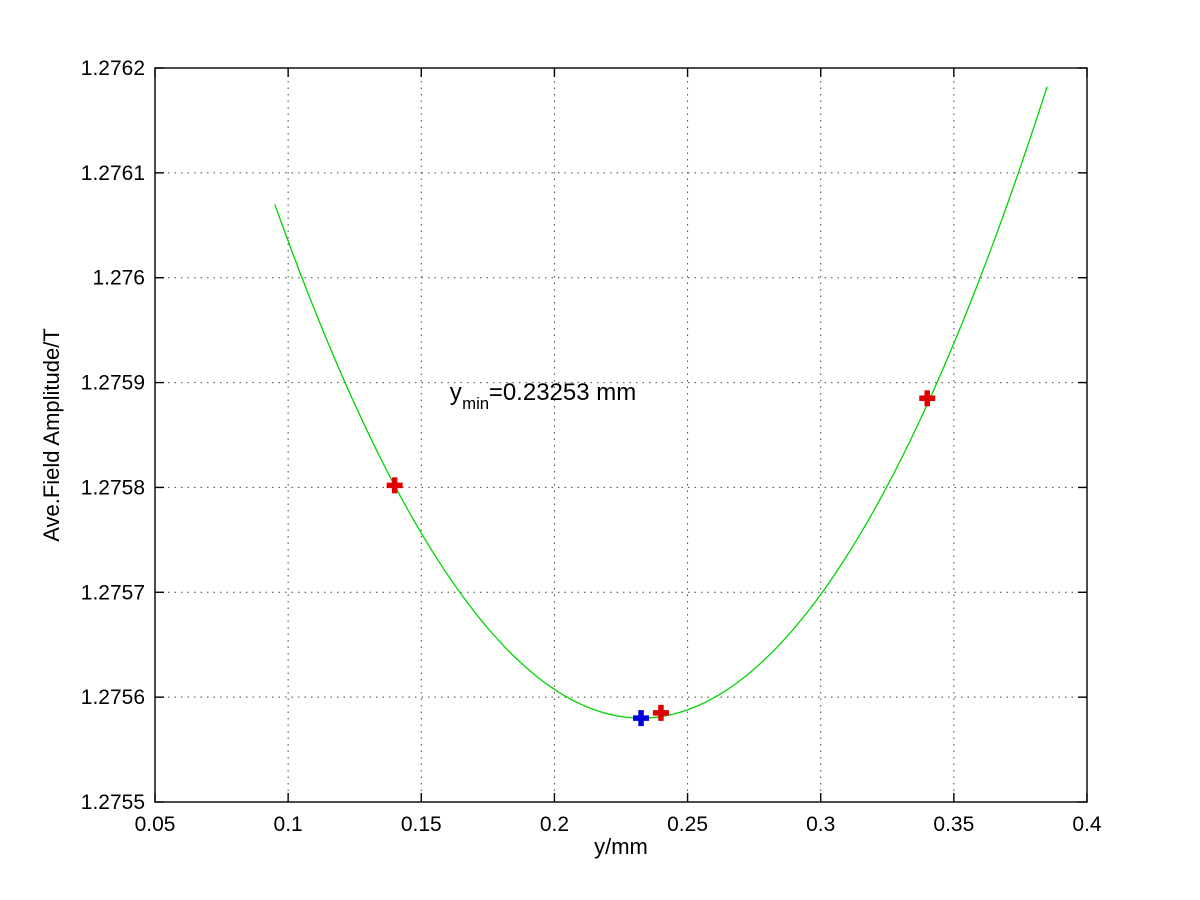 The image size is (1200, 900). I want to click on x-tick-label: 0.2, so click(554, 824).